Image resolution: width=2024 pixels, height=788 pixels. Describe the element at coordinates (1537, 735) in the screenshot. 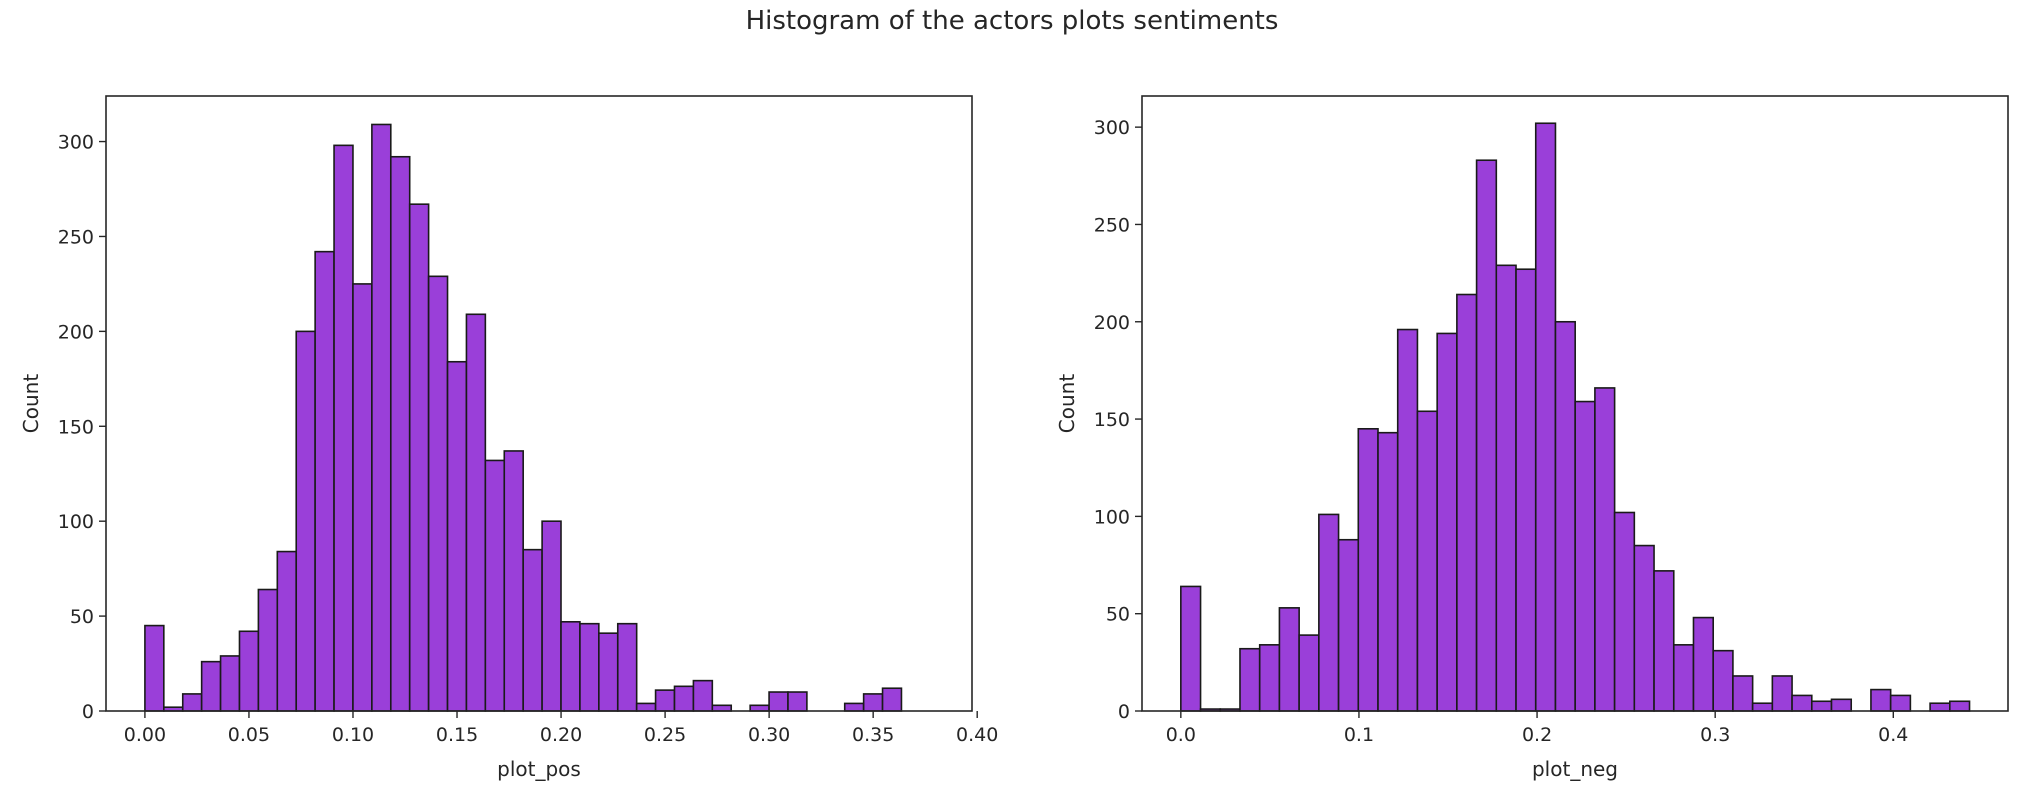

I see `x-tick-label: 0.2` at that location.